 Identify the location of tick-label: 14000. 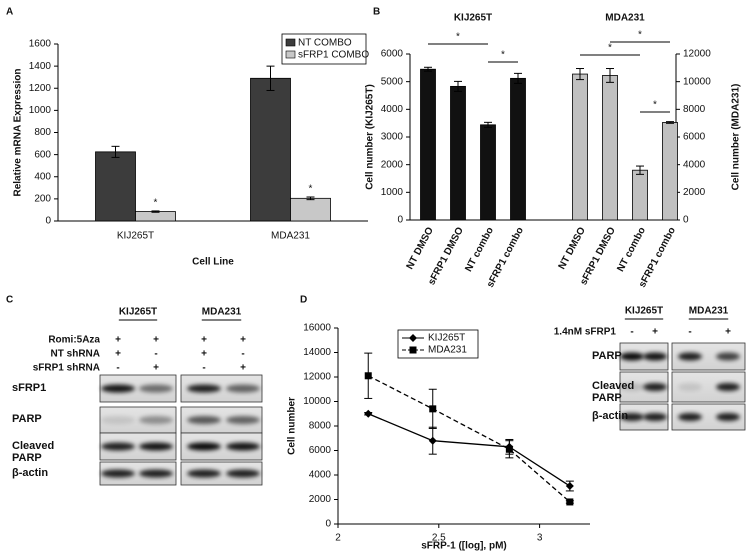
(317, 352).